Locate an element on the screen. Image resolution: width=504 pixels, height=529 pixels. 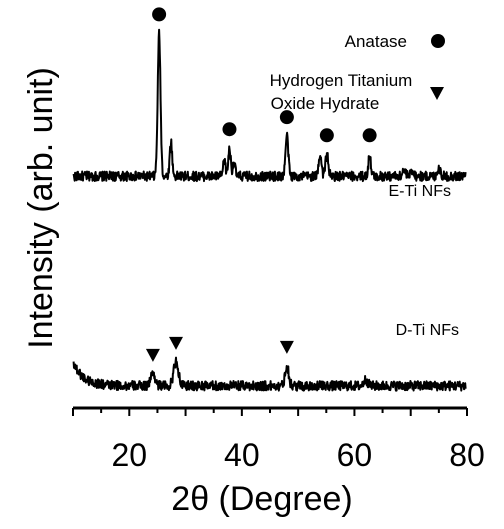
x-axis-label: 2θ (Degree) is located at coordinates (261, 499).